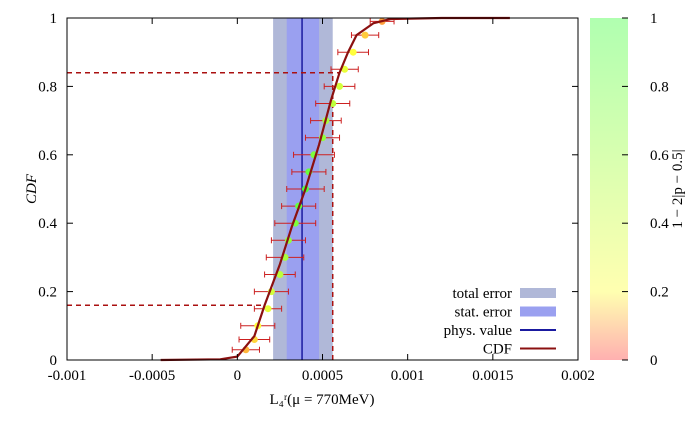  I want to click on y-tick-label: 0.4, so click(47, 224).